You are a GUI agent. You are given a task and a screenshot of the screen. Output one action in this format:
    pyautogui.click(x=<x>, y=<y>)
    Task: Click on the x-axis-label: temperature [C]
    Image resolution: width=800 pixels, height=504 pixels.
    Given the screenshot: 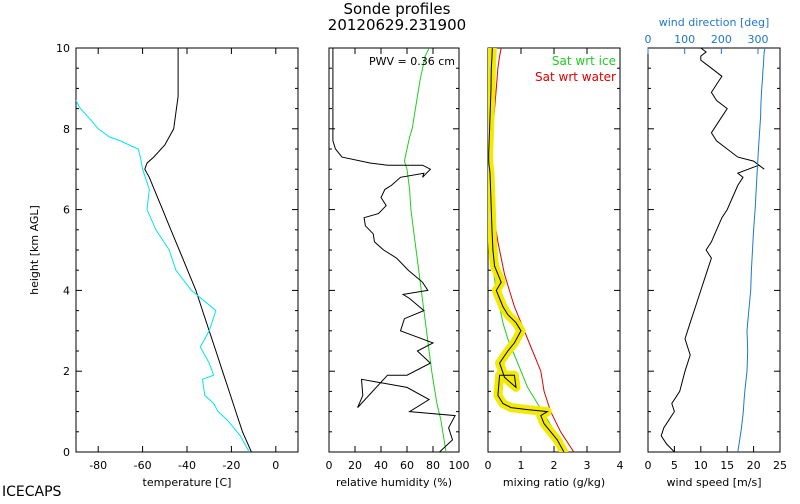 What is the action you would take?
    pyautogui.click(x=187, y=482)
    